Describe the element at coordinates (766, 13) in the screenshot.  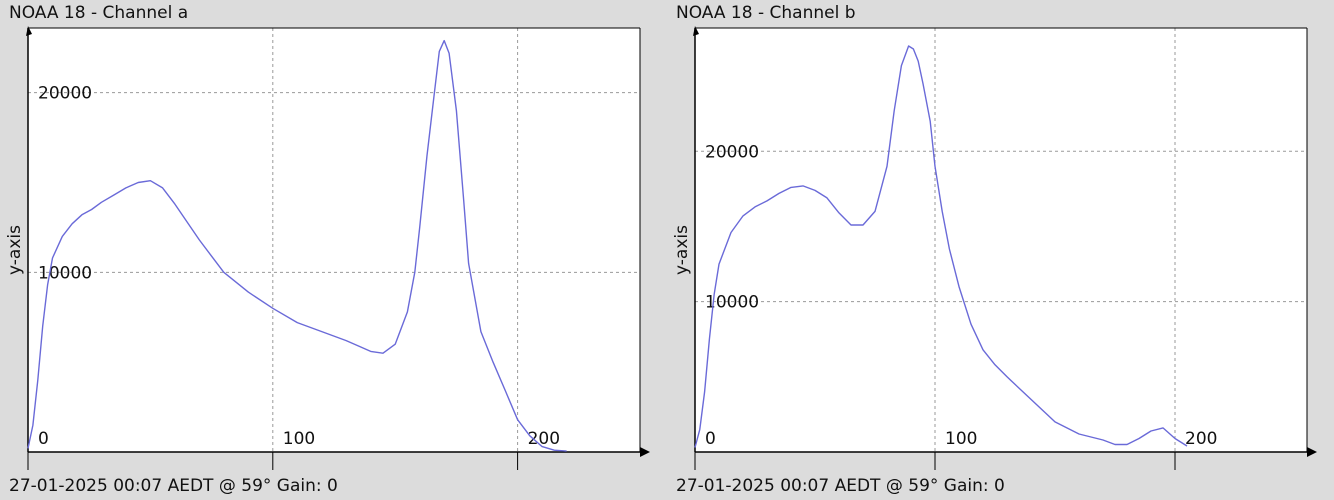
I see `chart-title: NOAA 18 - Channel b` at that location.